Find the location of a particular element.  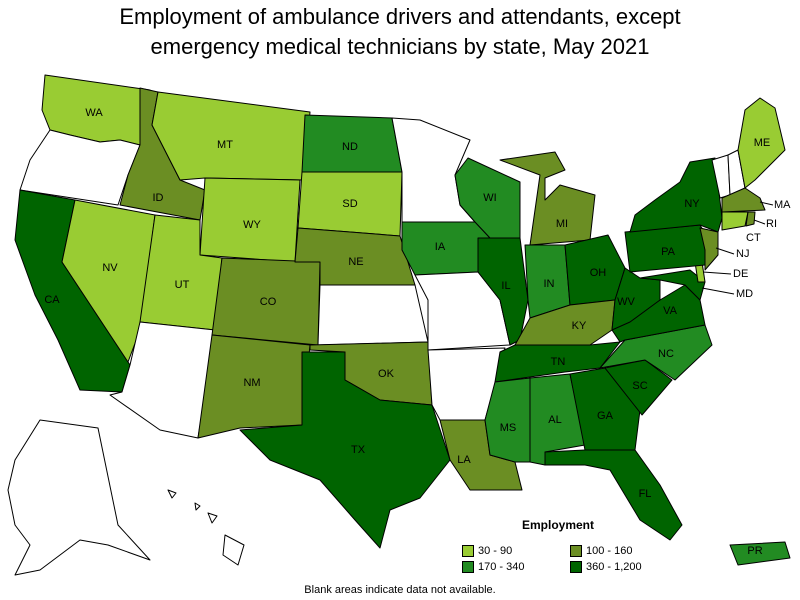

label-TN: TN is located at coordinates (558, 362).